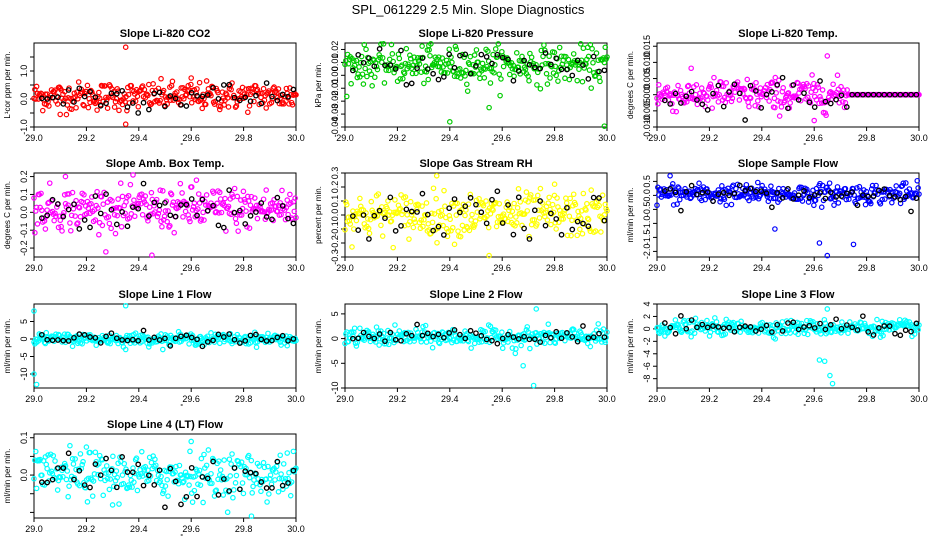  I want to click on x-tick-label: 29.0, so click(657, 399).